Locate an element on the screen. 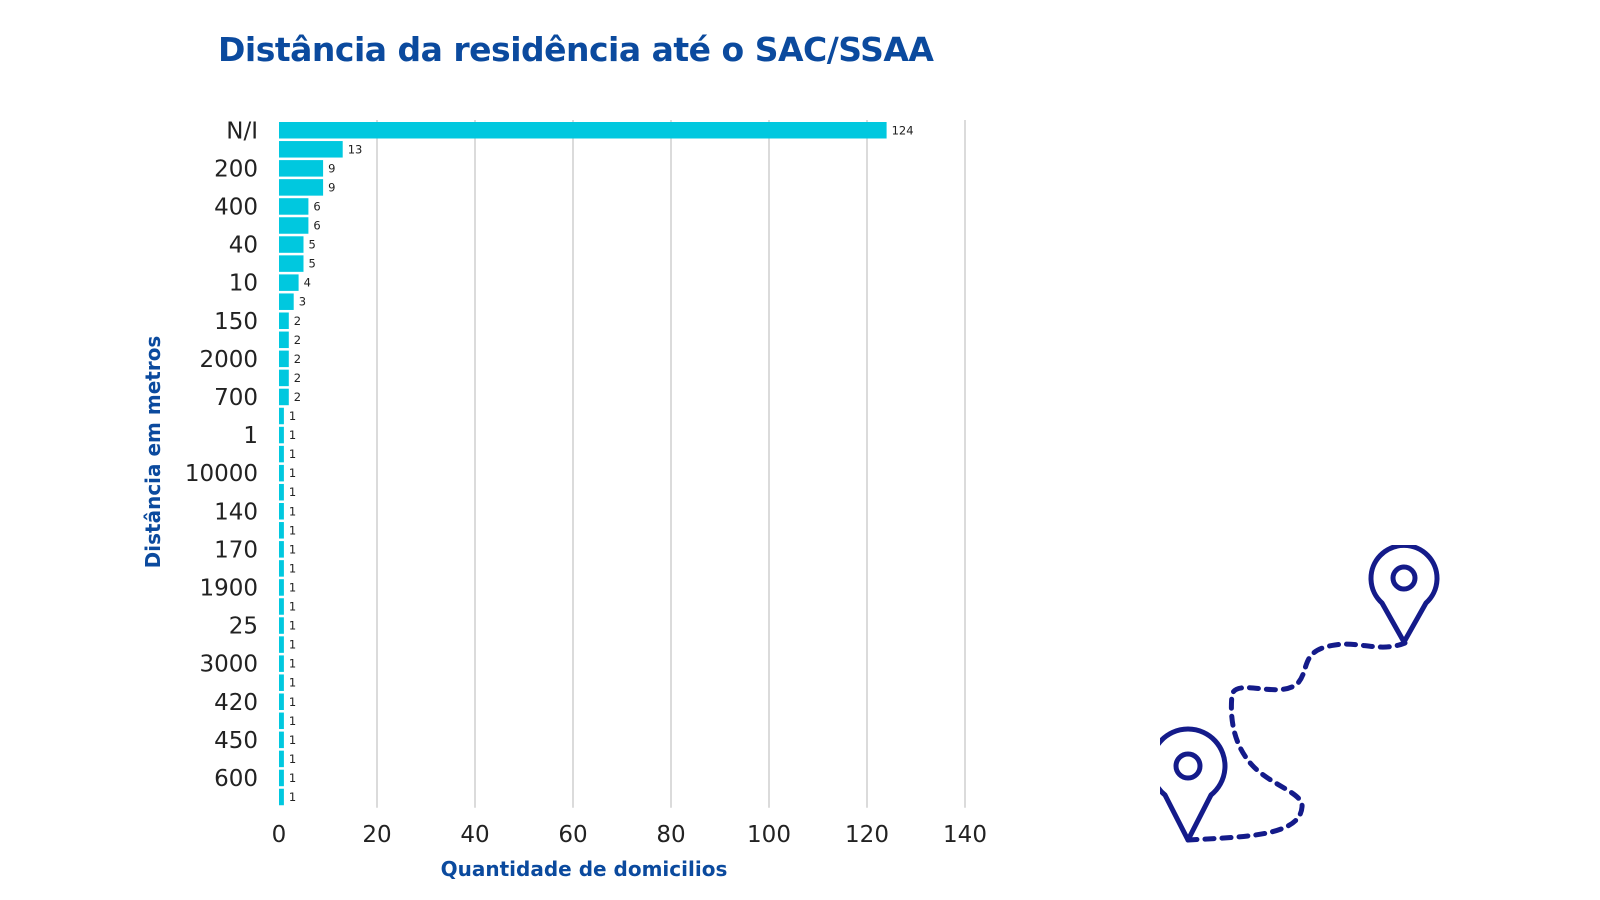 The width and height of the screenshot is (1600, 900). category-label: 10000 is located at coordinates (221, 474).